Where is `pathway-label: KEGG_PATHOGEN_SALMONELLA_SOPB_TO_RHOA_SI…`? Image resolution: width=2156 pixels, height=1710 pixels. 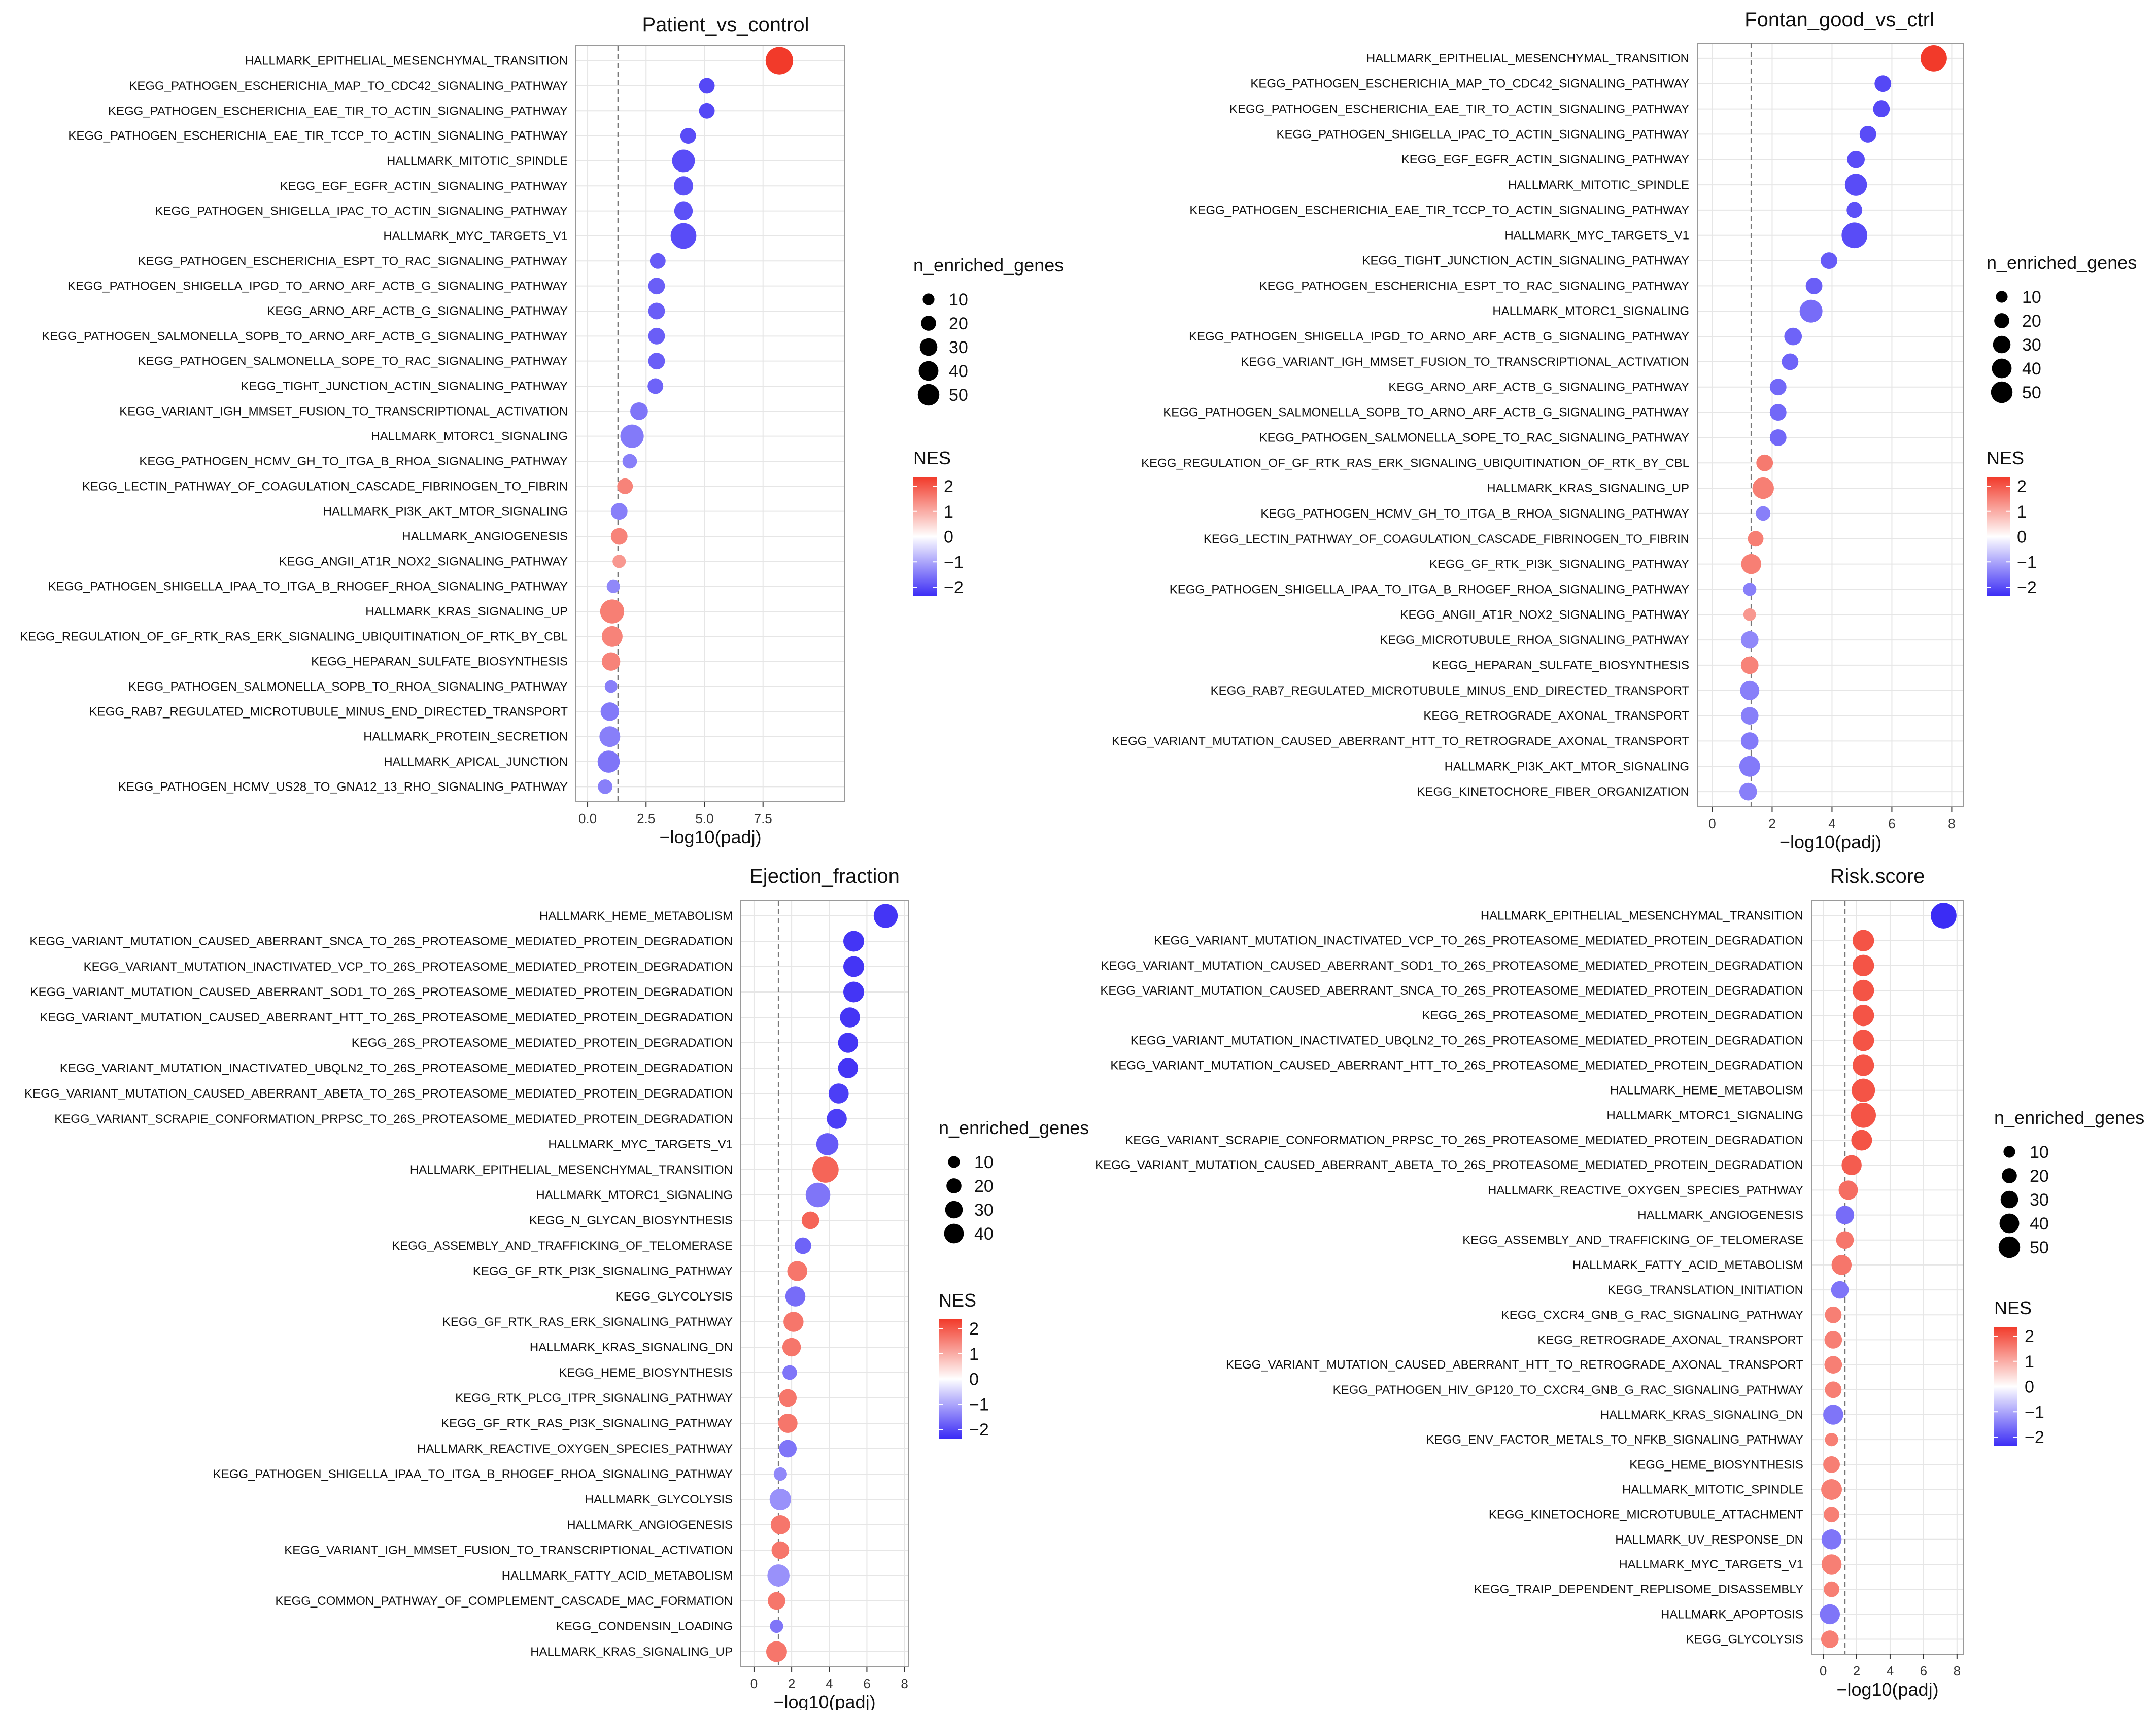
pathway-label: KEGG_PATHOGEN_SALMONELLA_SOPB_TO_RHOA_SI… is located at coordinates (348, 687).